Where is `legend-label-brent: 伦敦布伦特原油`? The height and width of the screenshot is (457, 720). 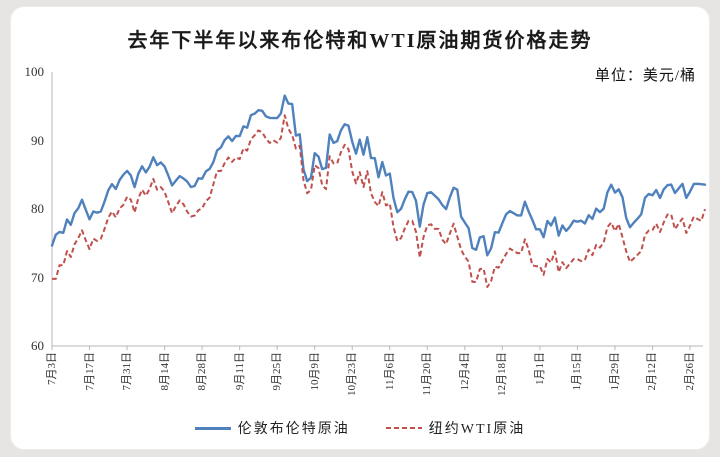 legend-label-brent: 伦敦布伦特原油 is located at coordinates (293, 429).